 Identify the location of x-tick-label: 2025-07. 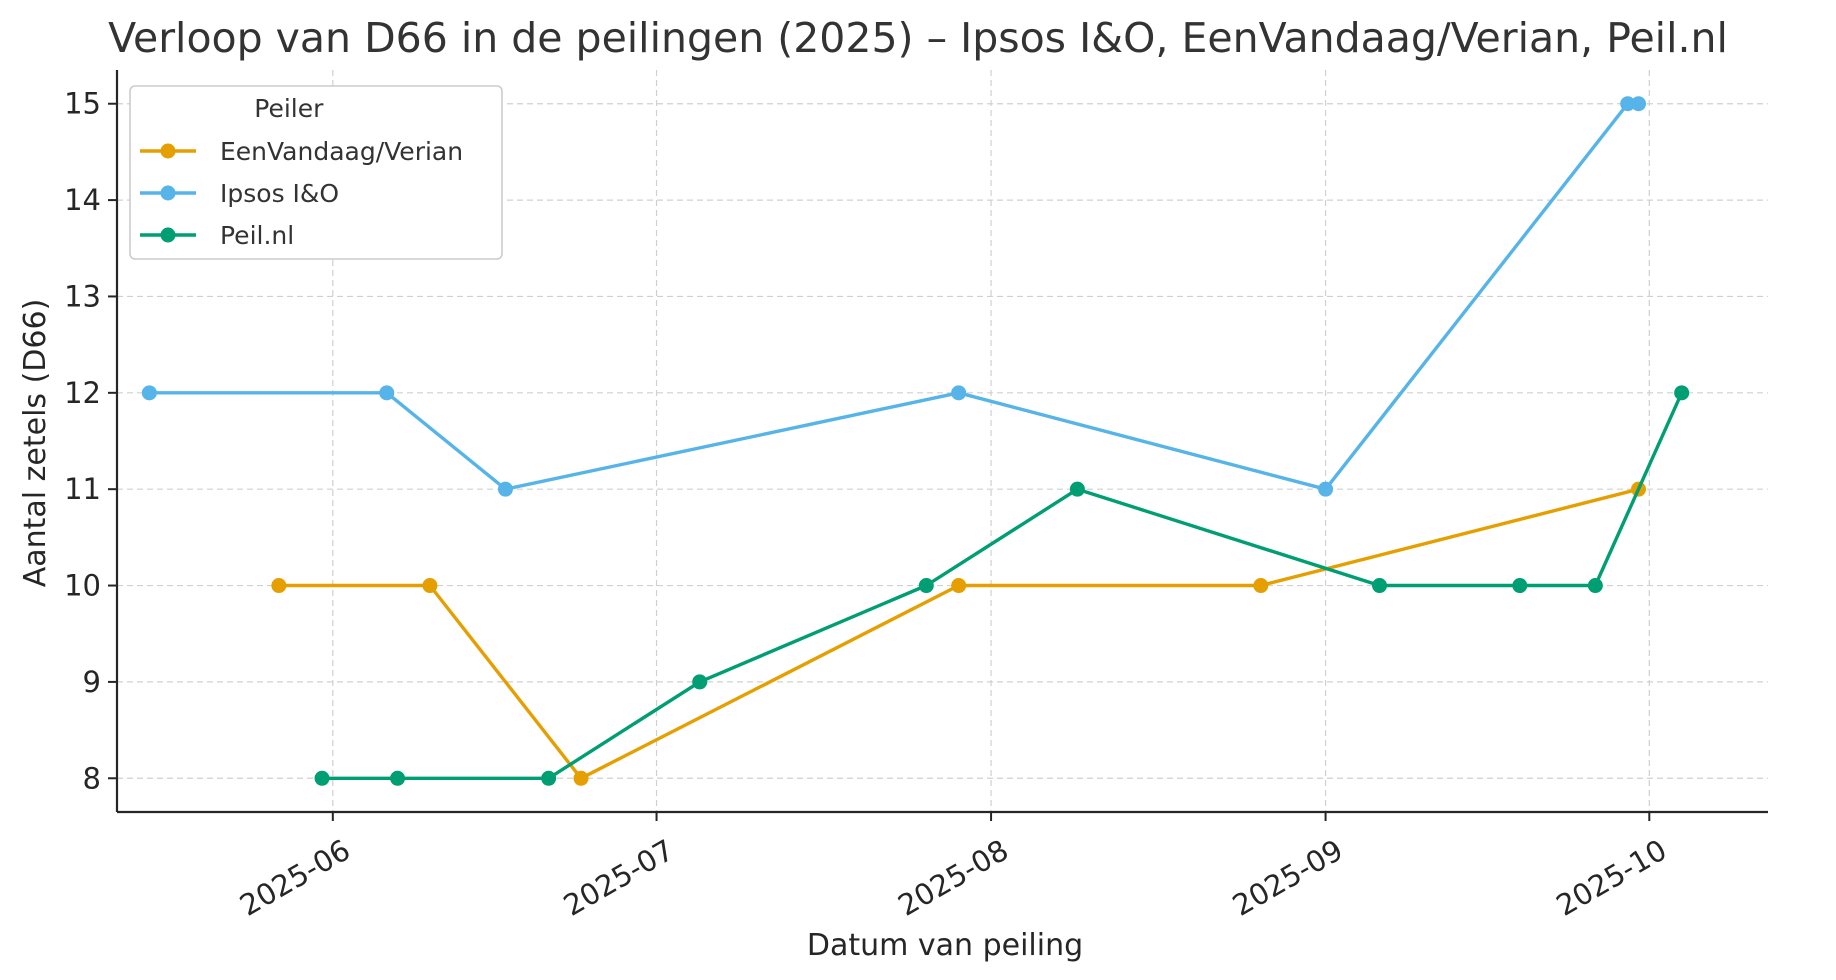
(619, 878).